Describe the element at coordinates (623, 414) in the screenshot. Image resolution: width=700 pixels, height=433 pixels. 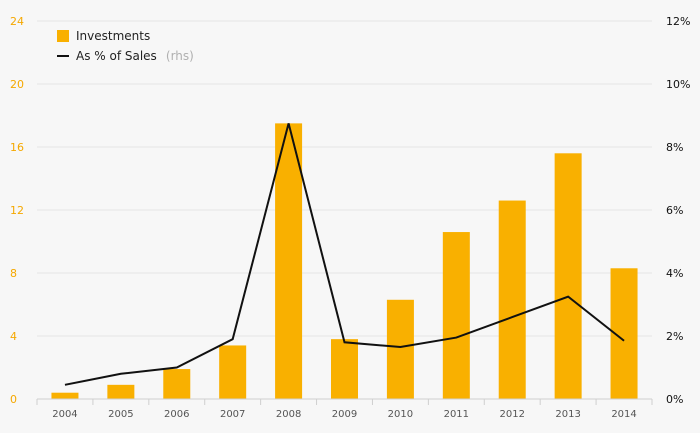
I see `x-tick-label: 2014` at that location.